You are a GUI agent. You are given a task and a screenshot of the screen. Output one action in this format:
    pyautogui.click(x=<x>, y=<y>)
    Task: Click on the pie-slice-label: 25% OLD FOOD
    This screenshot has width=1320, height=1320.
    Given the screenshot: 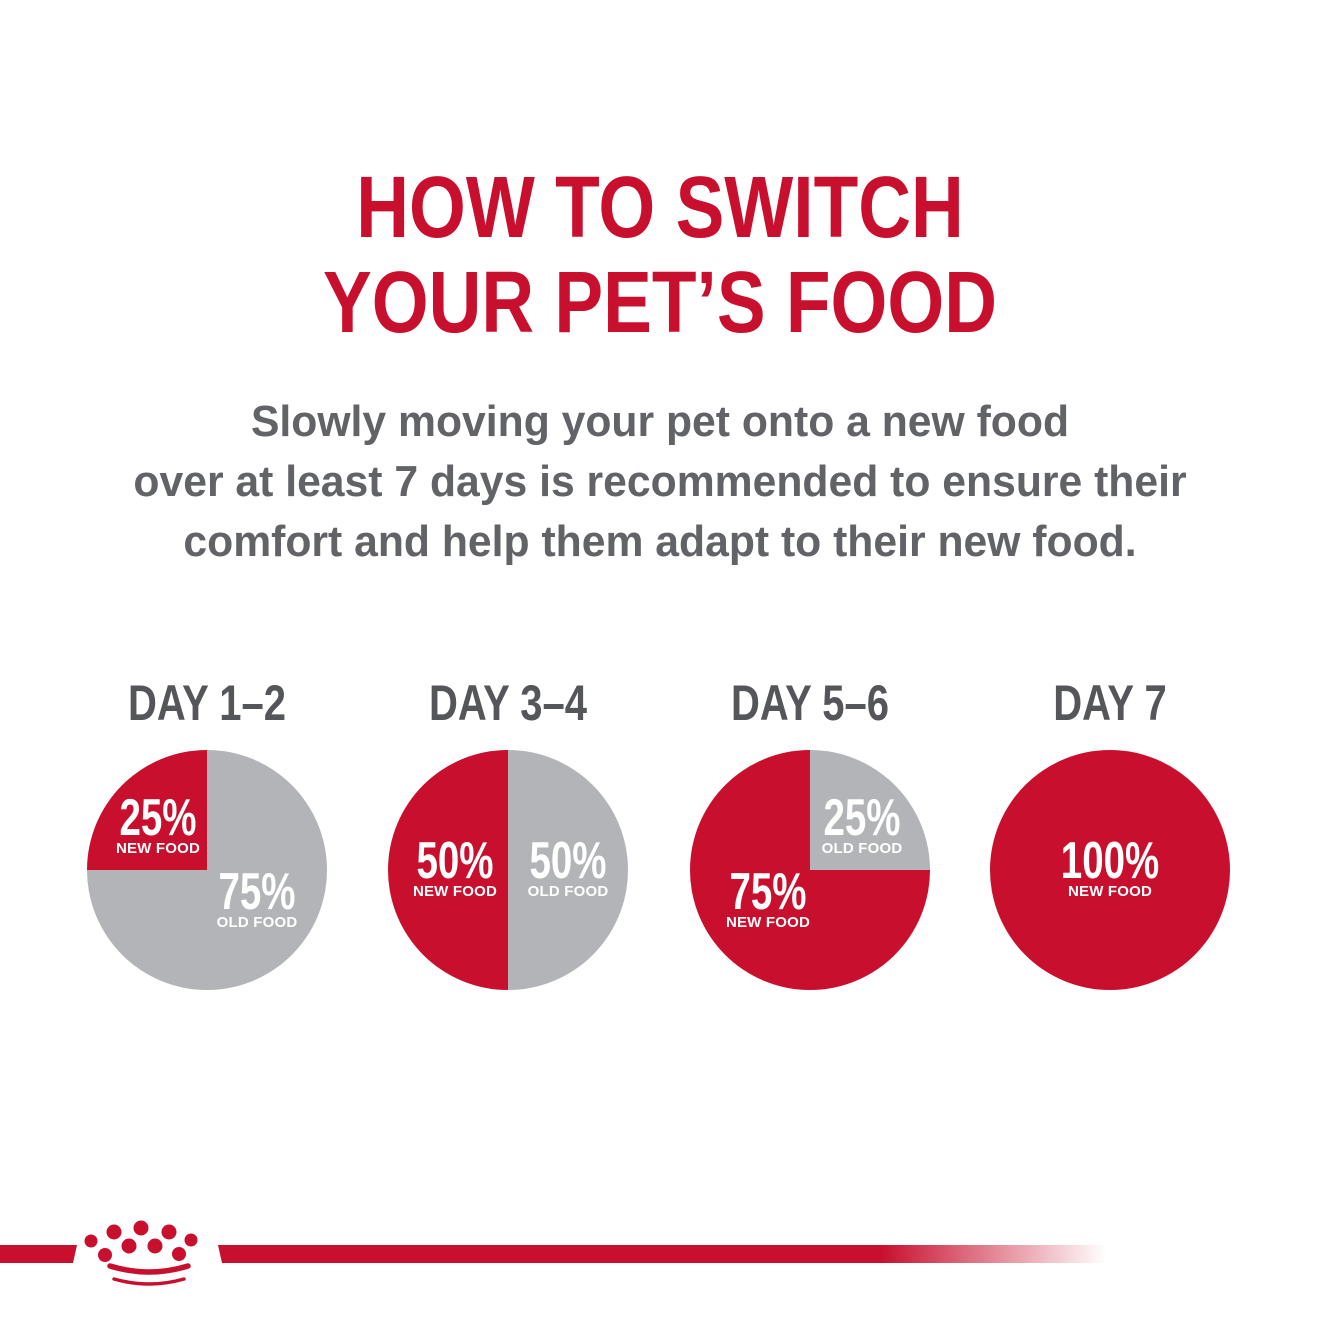 What is the action you would take?
    pyautogui.click(x=862, y=823)
    